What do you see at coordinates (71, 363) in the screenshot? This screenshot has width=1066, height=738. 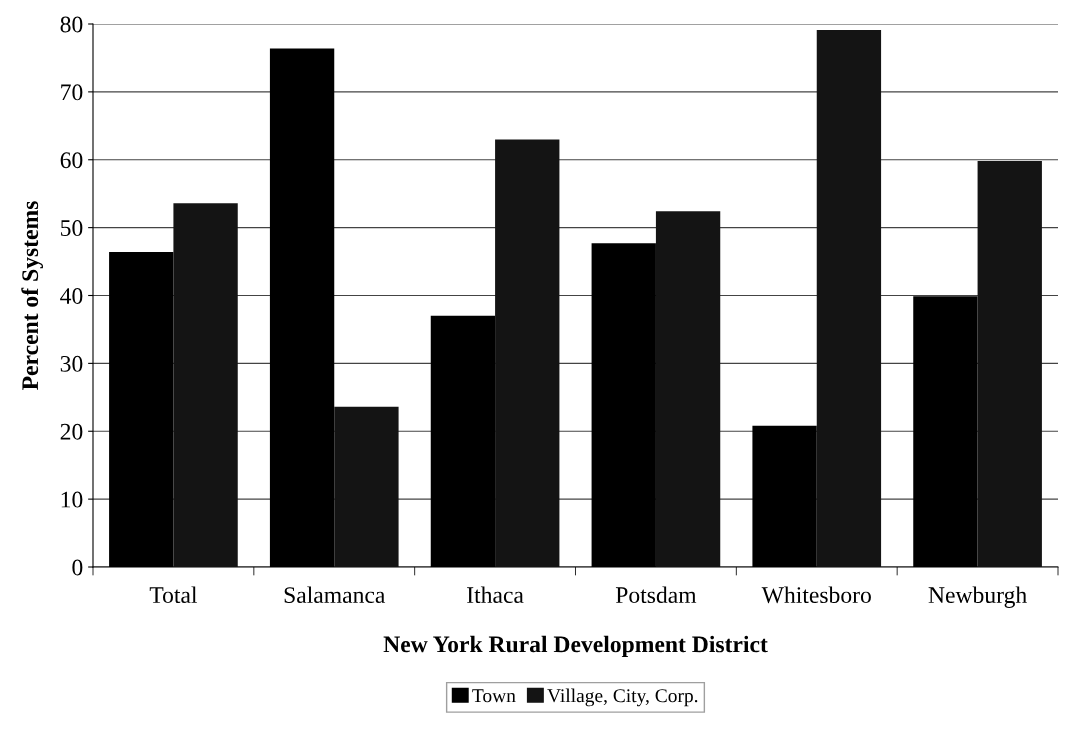 I see `y-tick-label: 30` at bounding box center [71, 363].